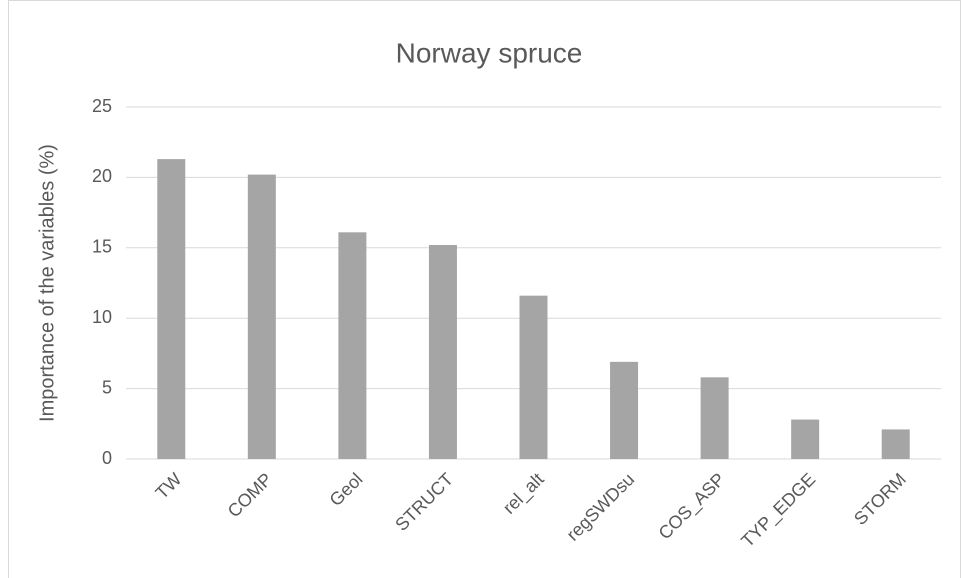  I want to click on y-tick-label: 5, so click(107, 387).